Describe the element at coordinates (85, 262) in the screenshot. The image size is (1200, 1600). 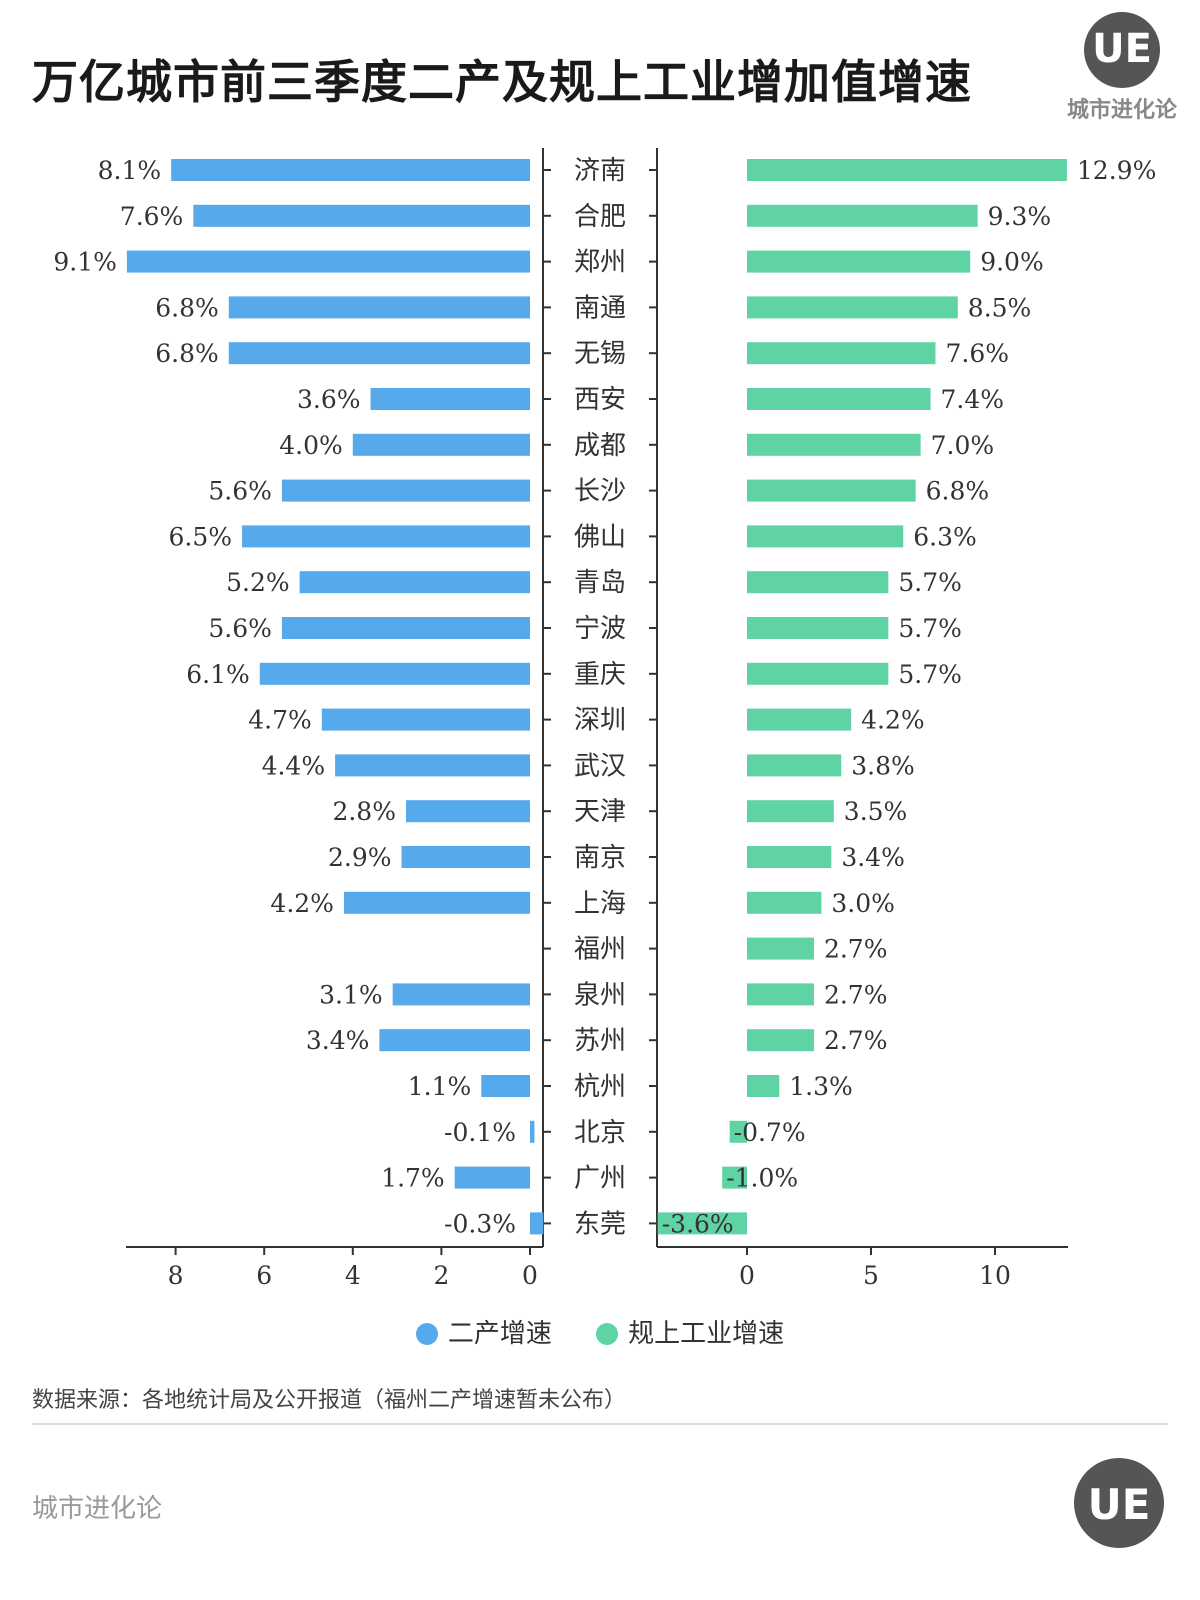
I see `data-label-secondary-industry: 9.1%` at that location.